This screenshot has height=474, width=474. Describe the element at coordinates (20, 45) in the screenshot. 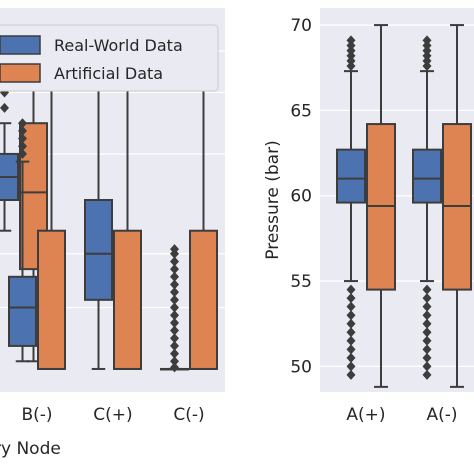

I see `legend-swatch-real-world-data` at that location.